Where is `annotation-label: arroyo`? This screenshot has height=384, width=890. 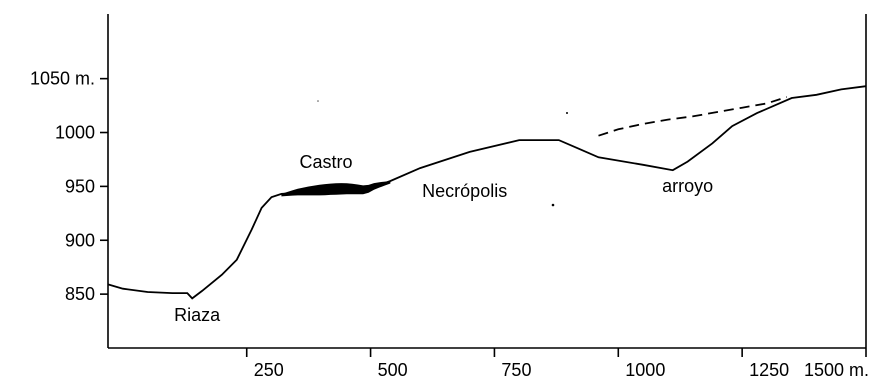 annotation-label: arroyo is located at coordinates (687, 186).